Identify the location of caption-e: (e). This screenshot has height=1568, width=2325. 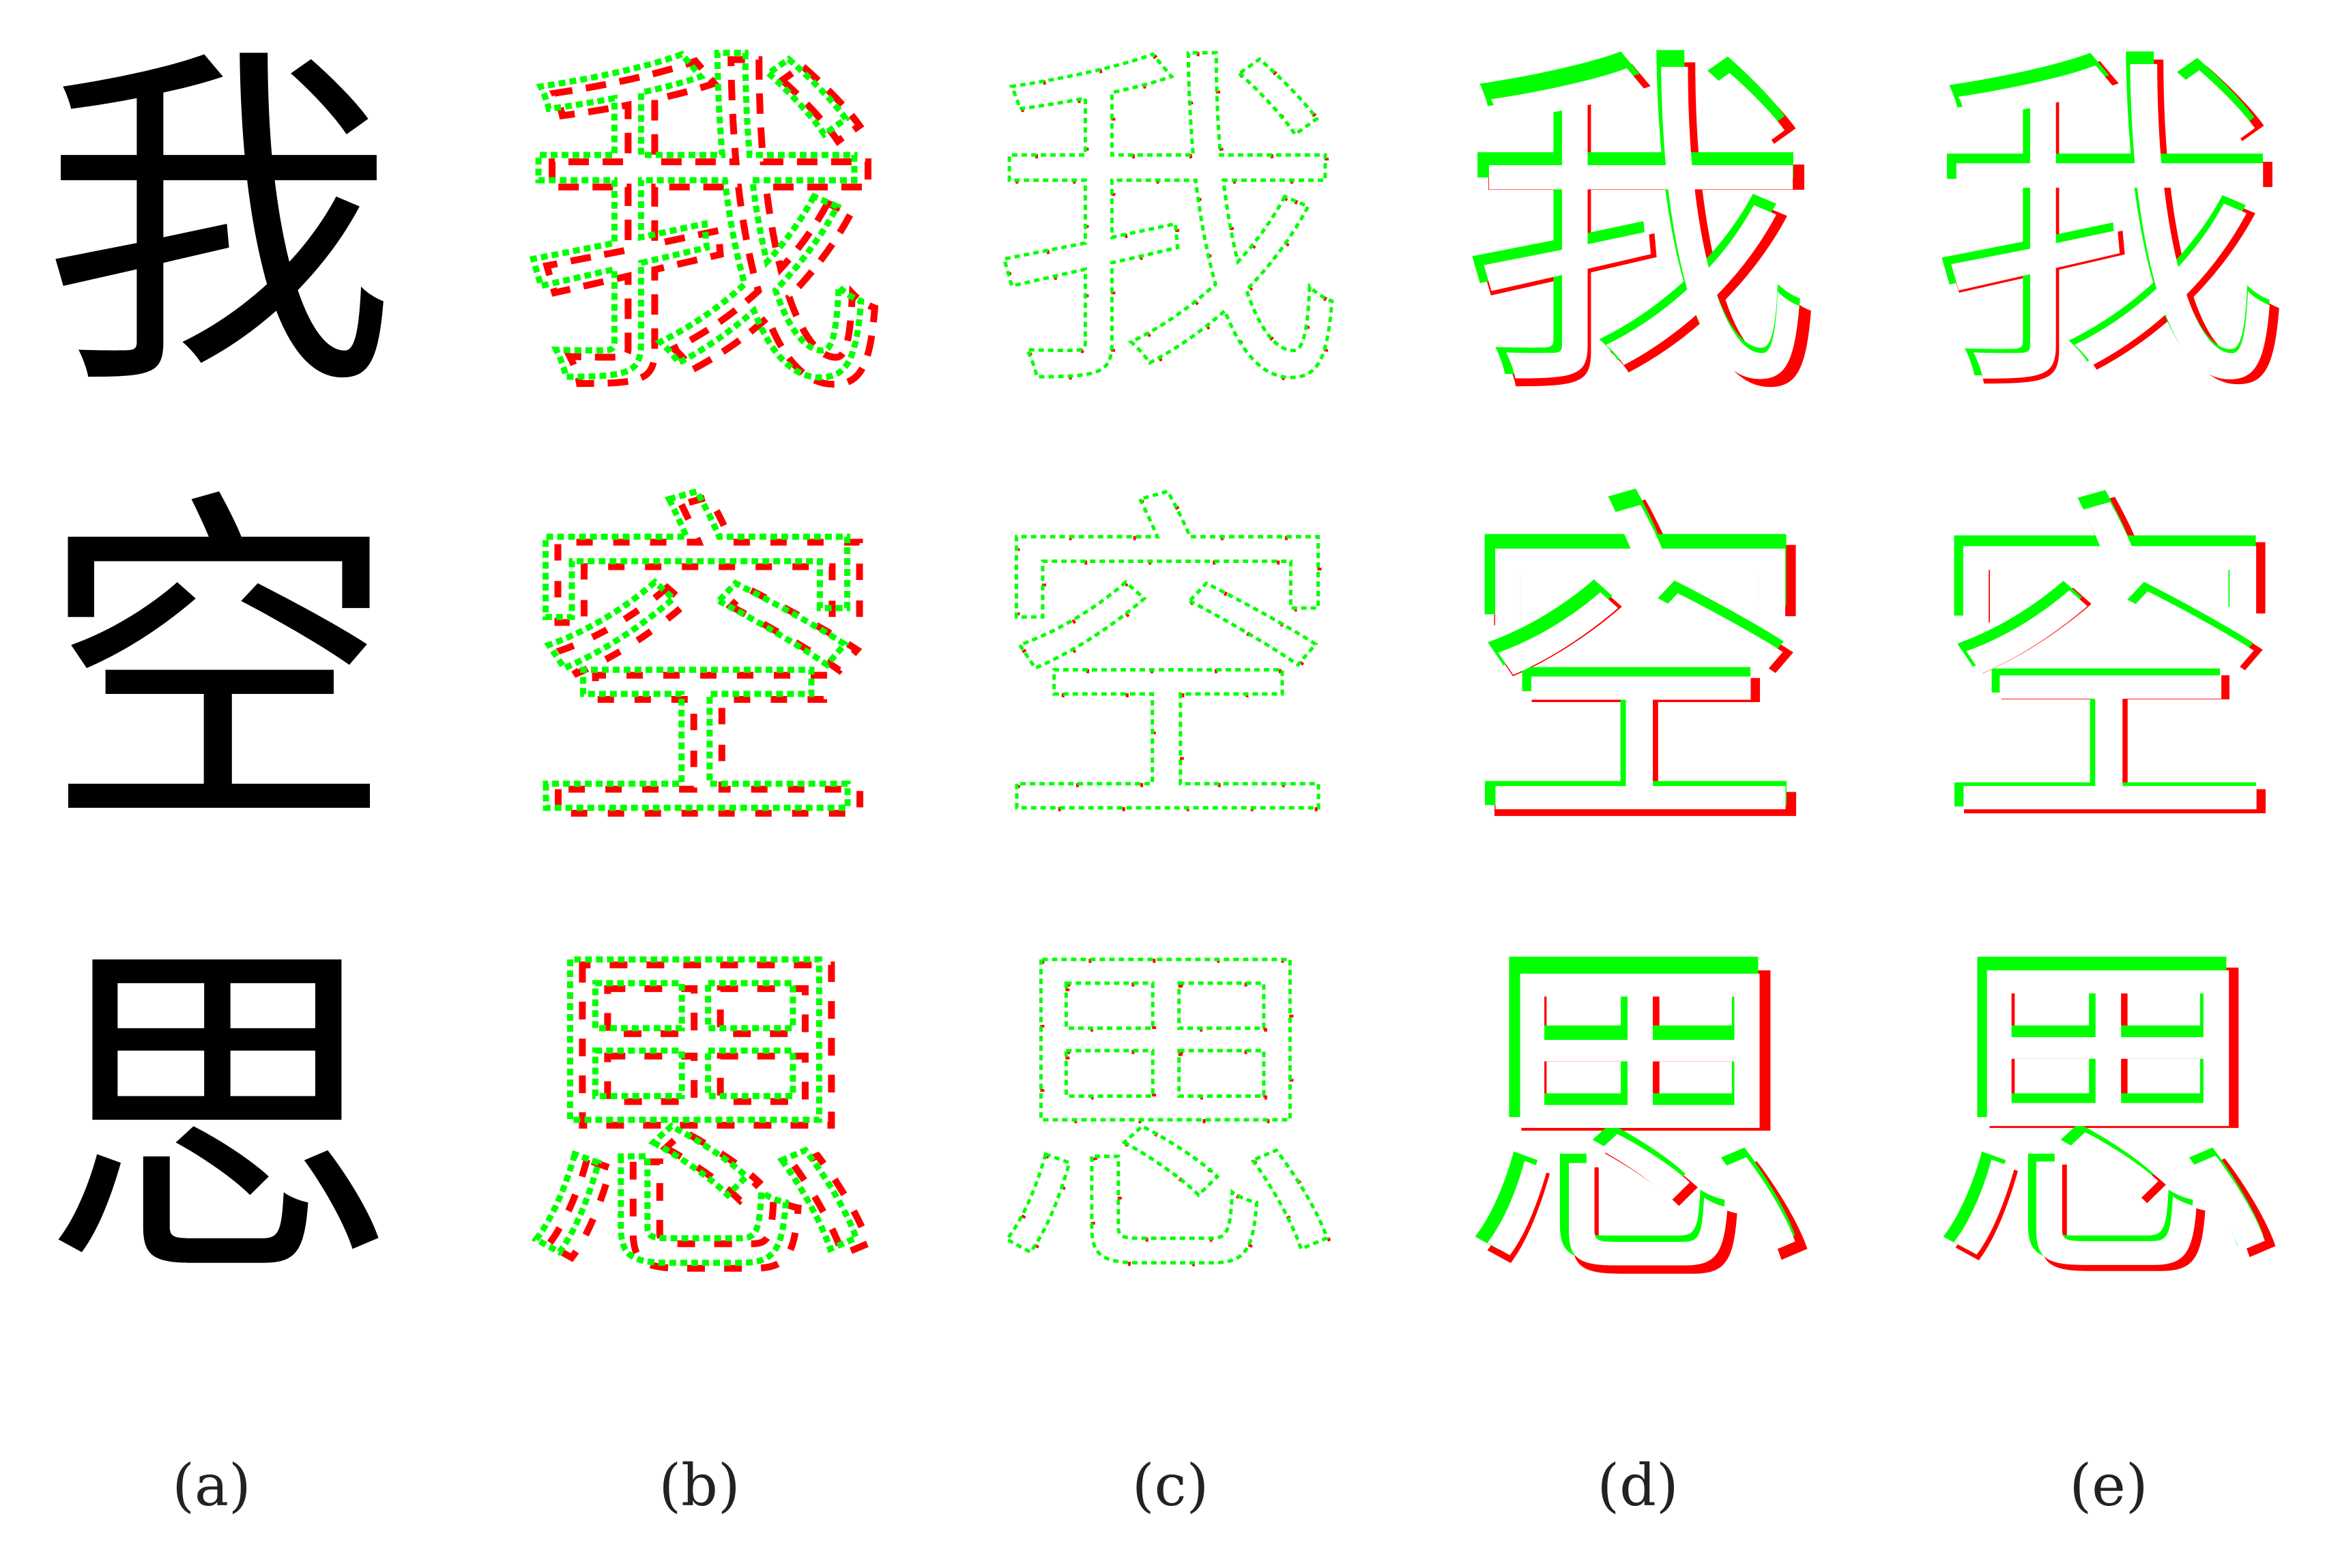
(2108, 1485).